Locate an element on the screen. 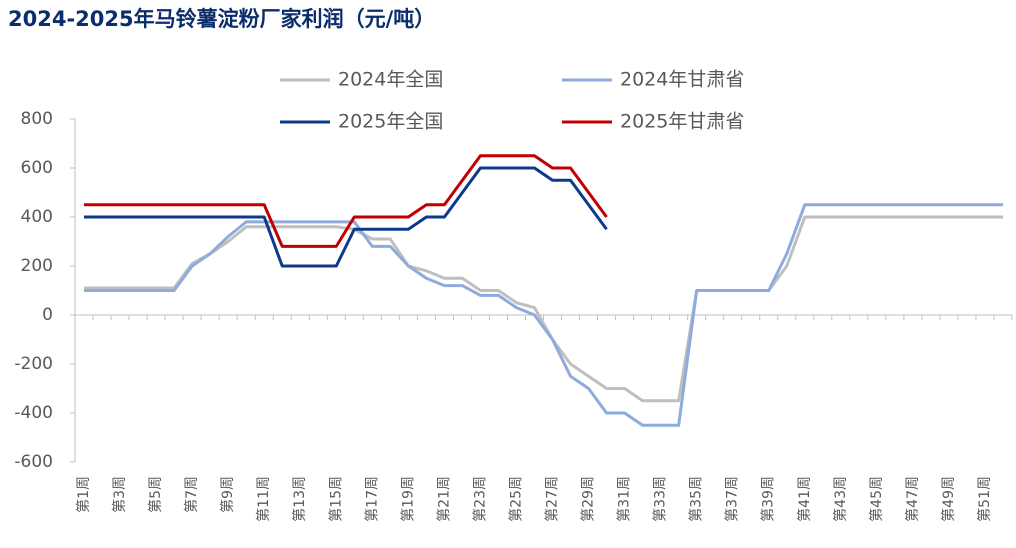  x-tick-label: 第29周 is located at coordinates (588, 499).